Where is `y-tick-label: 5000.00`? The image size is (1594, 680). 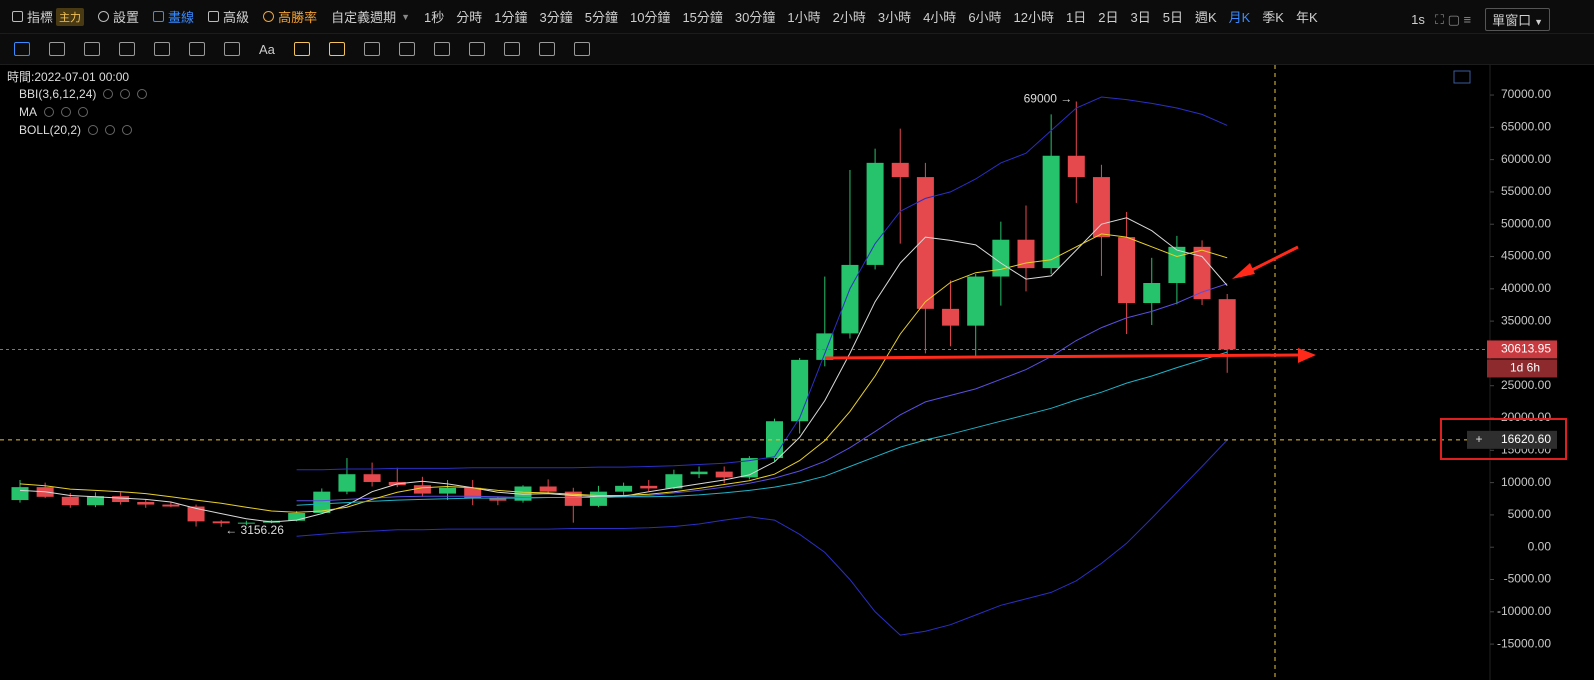 y-tick-label: 5000.00 is located at coordinates (1530, 514).